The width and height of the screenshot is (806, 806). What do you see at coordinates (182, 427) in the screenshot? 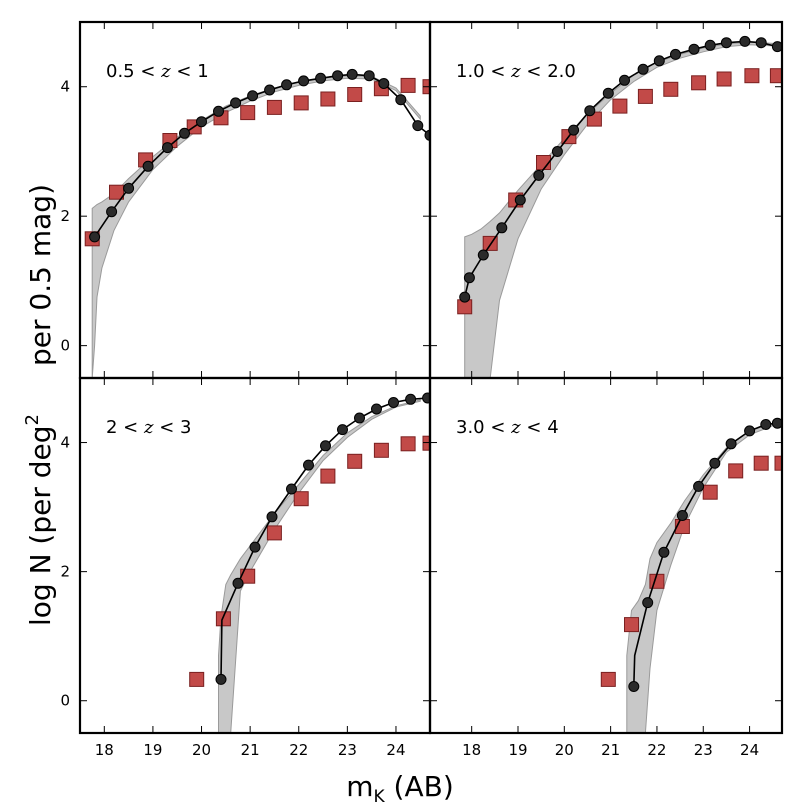
I see `panel-label-part: 3` at bounding box center [182, 427].